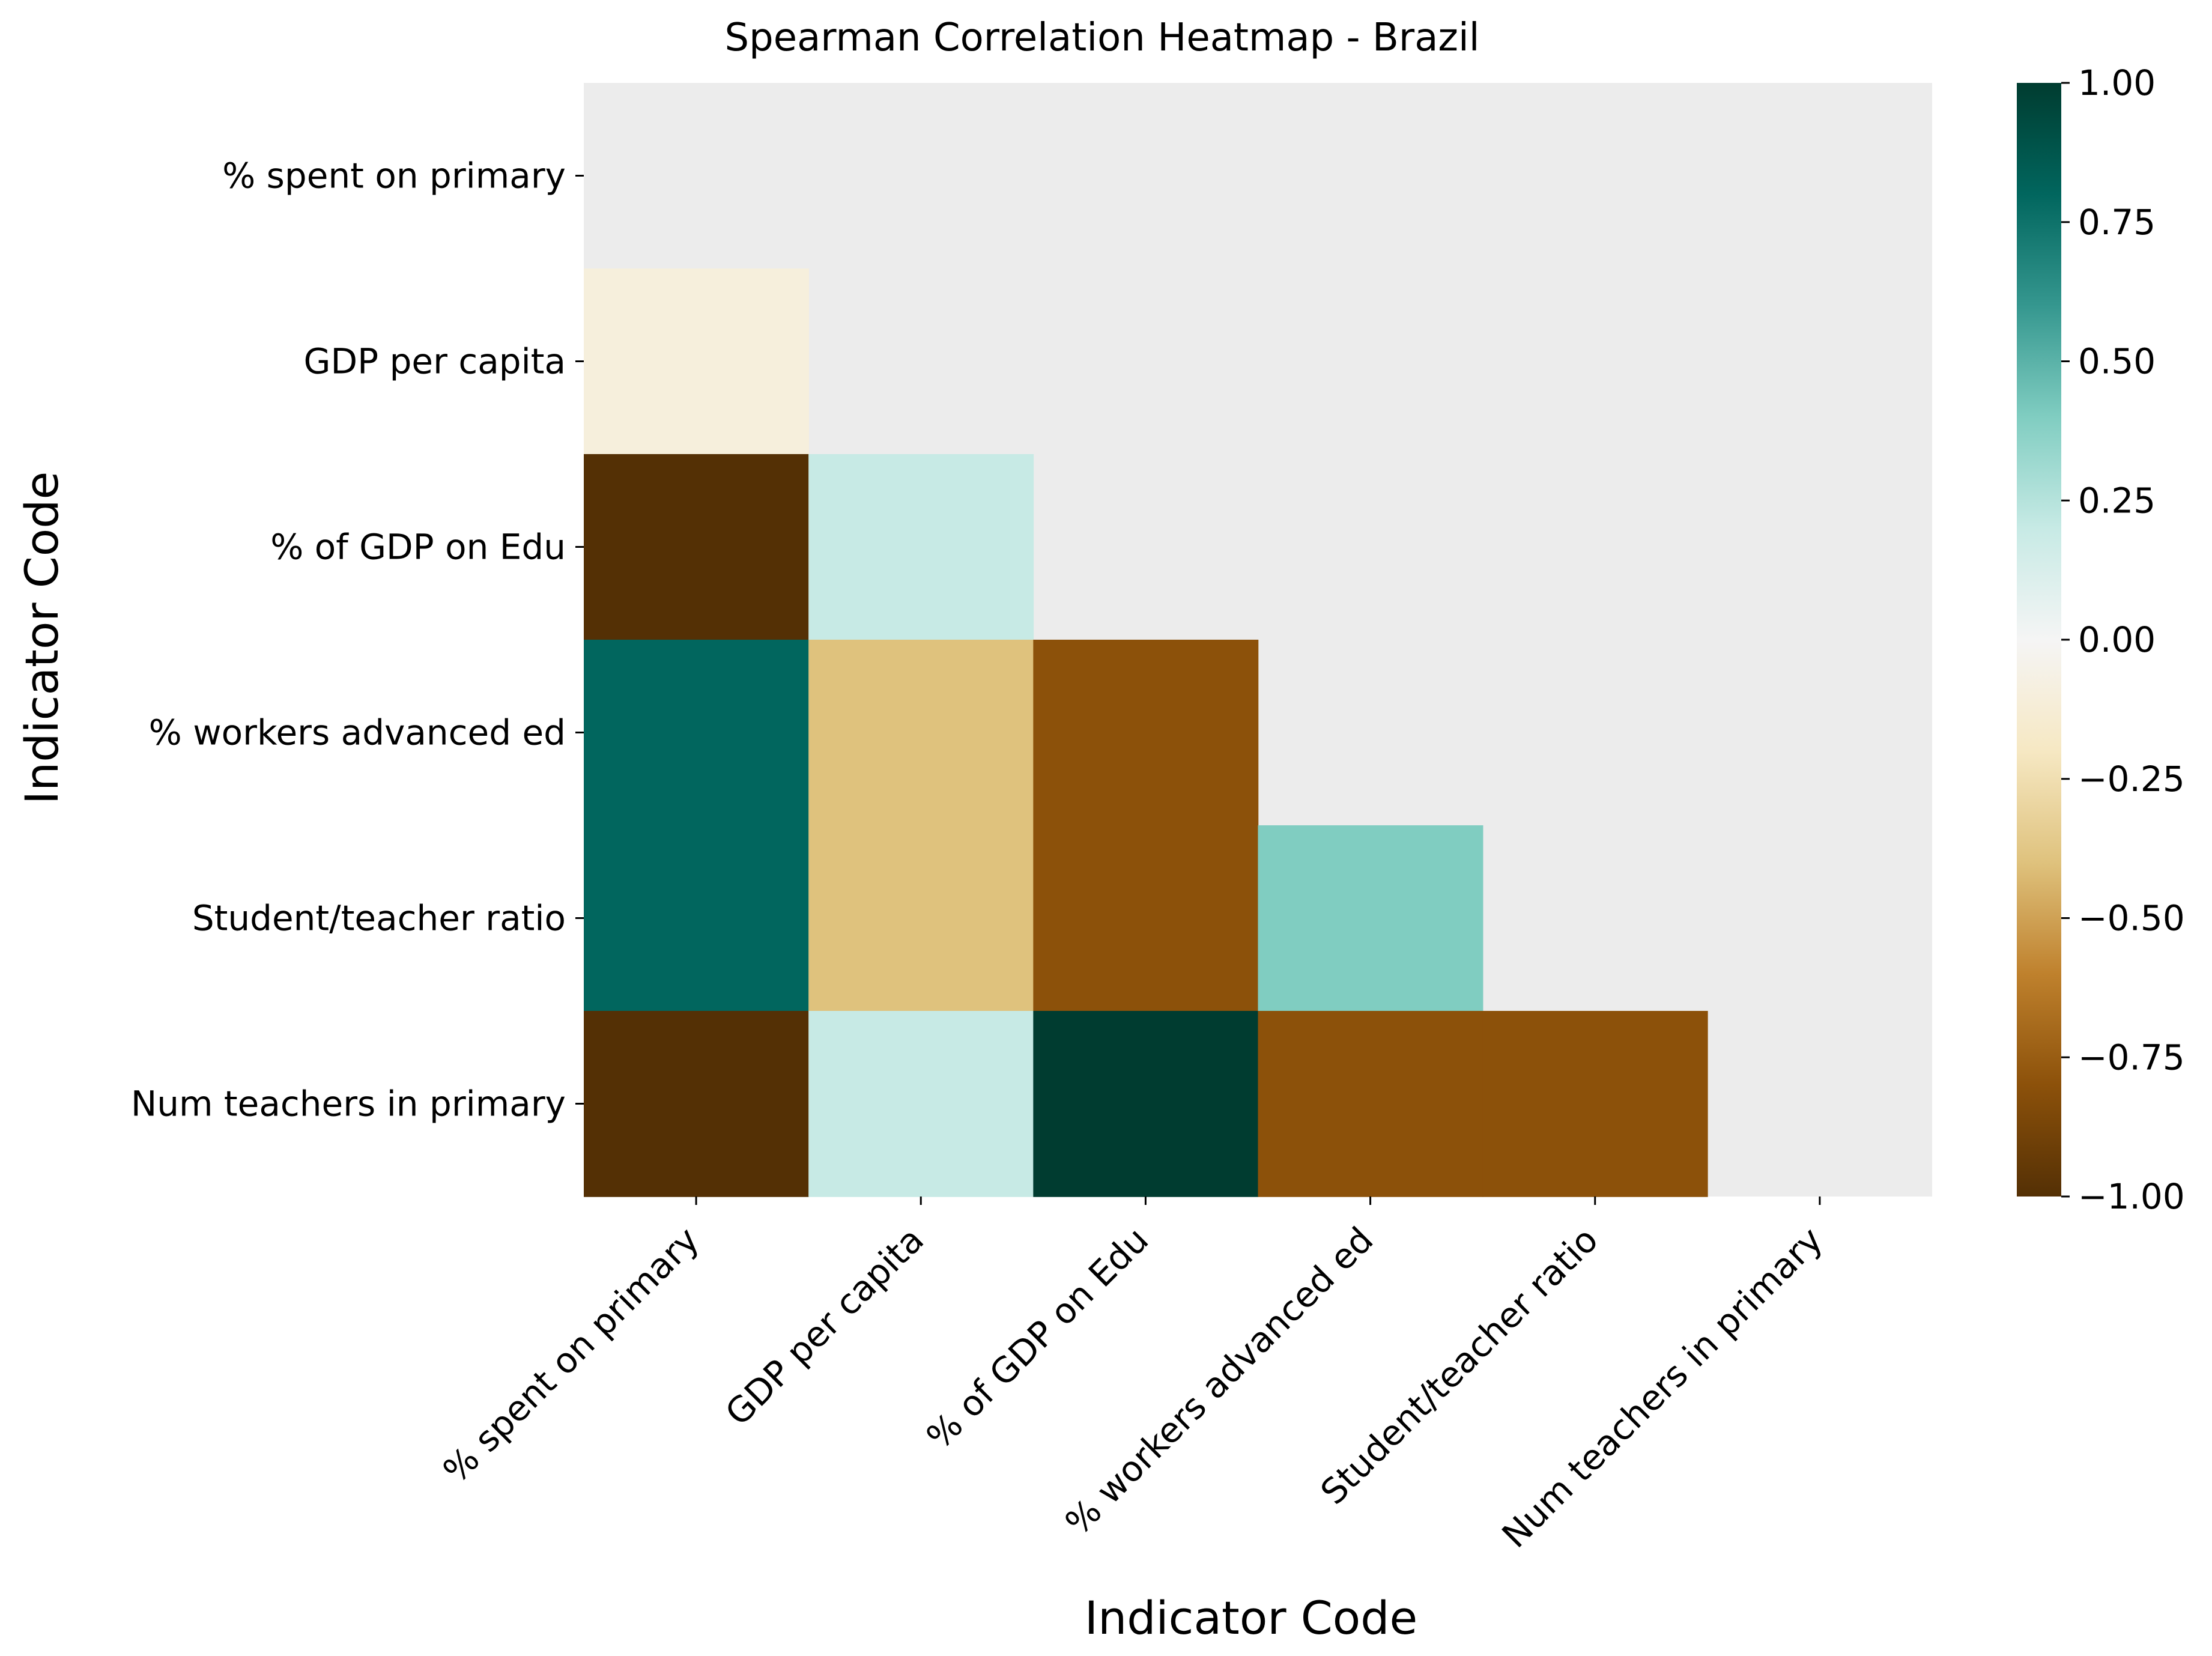 This screenshot has width=2212, height=1656. Describe the element at coordinates (571, 1355) in the screenshot. I see `x-tick-label: % spent on primary` at that location.